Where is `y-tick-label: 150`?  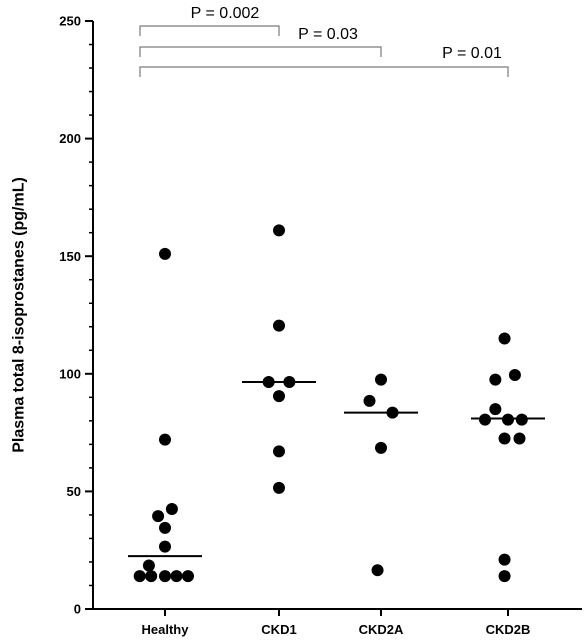
y-tick-label: 150 is located at coordinates (70, 256).